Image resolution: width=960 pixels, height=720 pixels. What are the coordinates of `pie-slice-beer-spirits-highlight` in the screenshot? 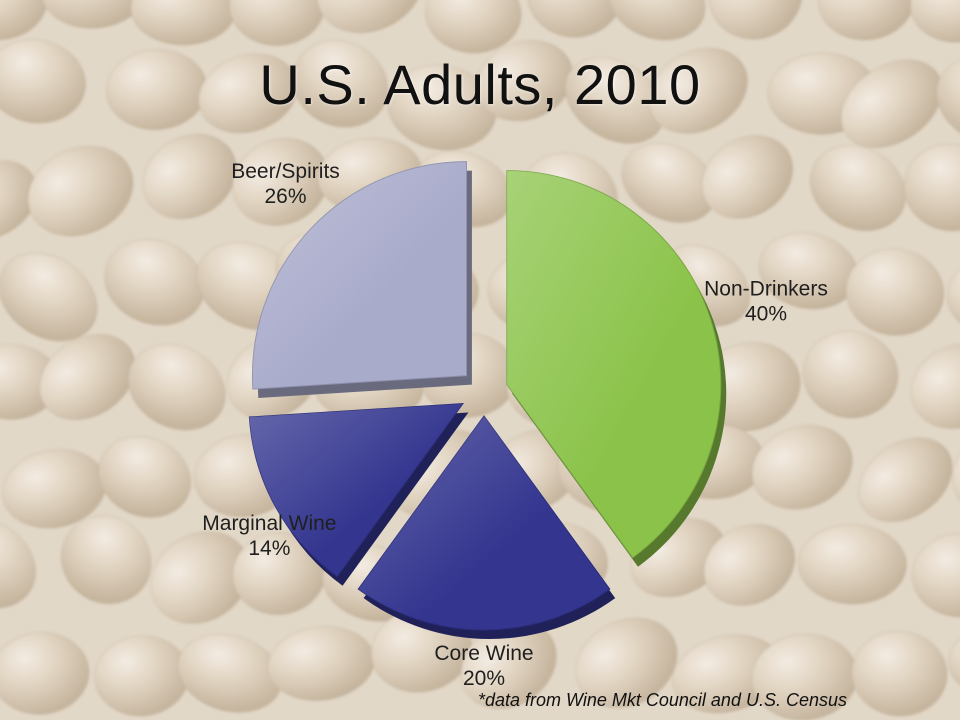 It's located at (359, 275).